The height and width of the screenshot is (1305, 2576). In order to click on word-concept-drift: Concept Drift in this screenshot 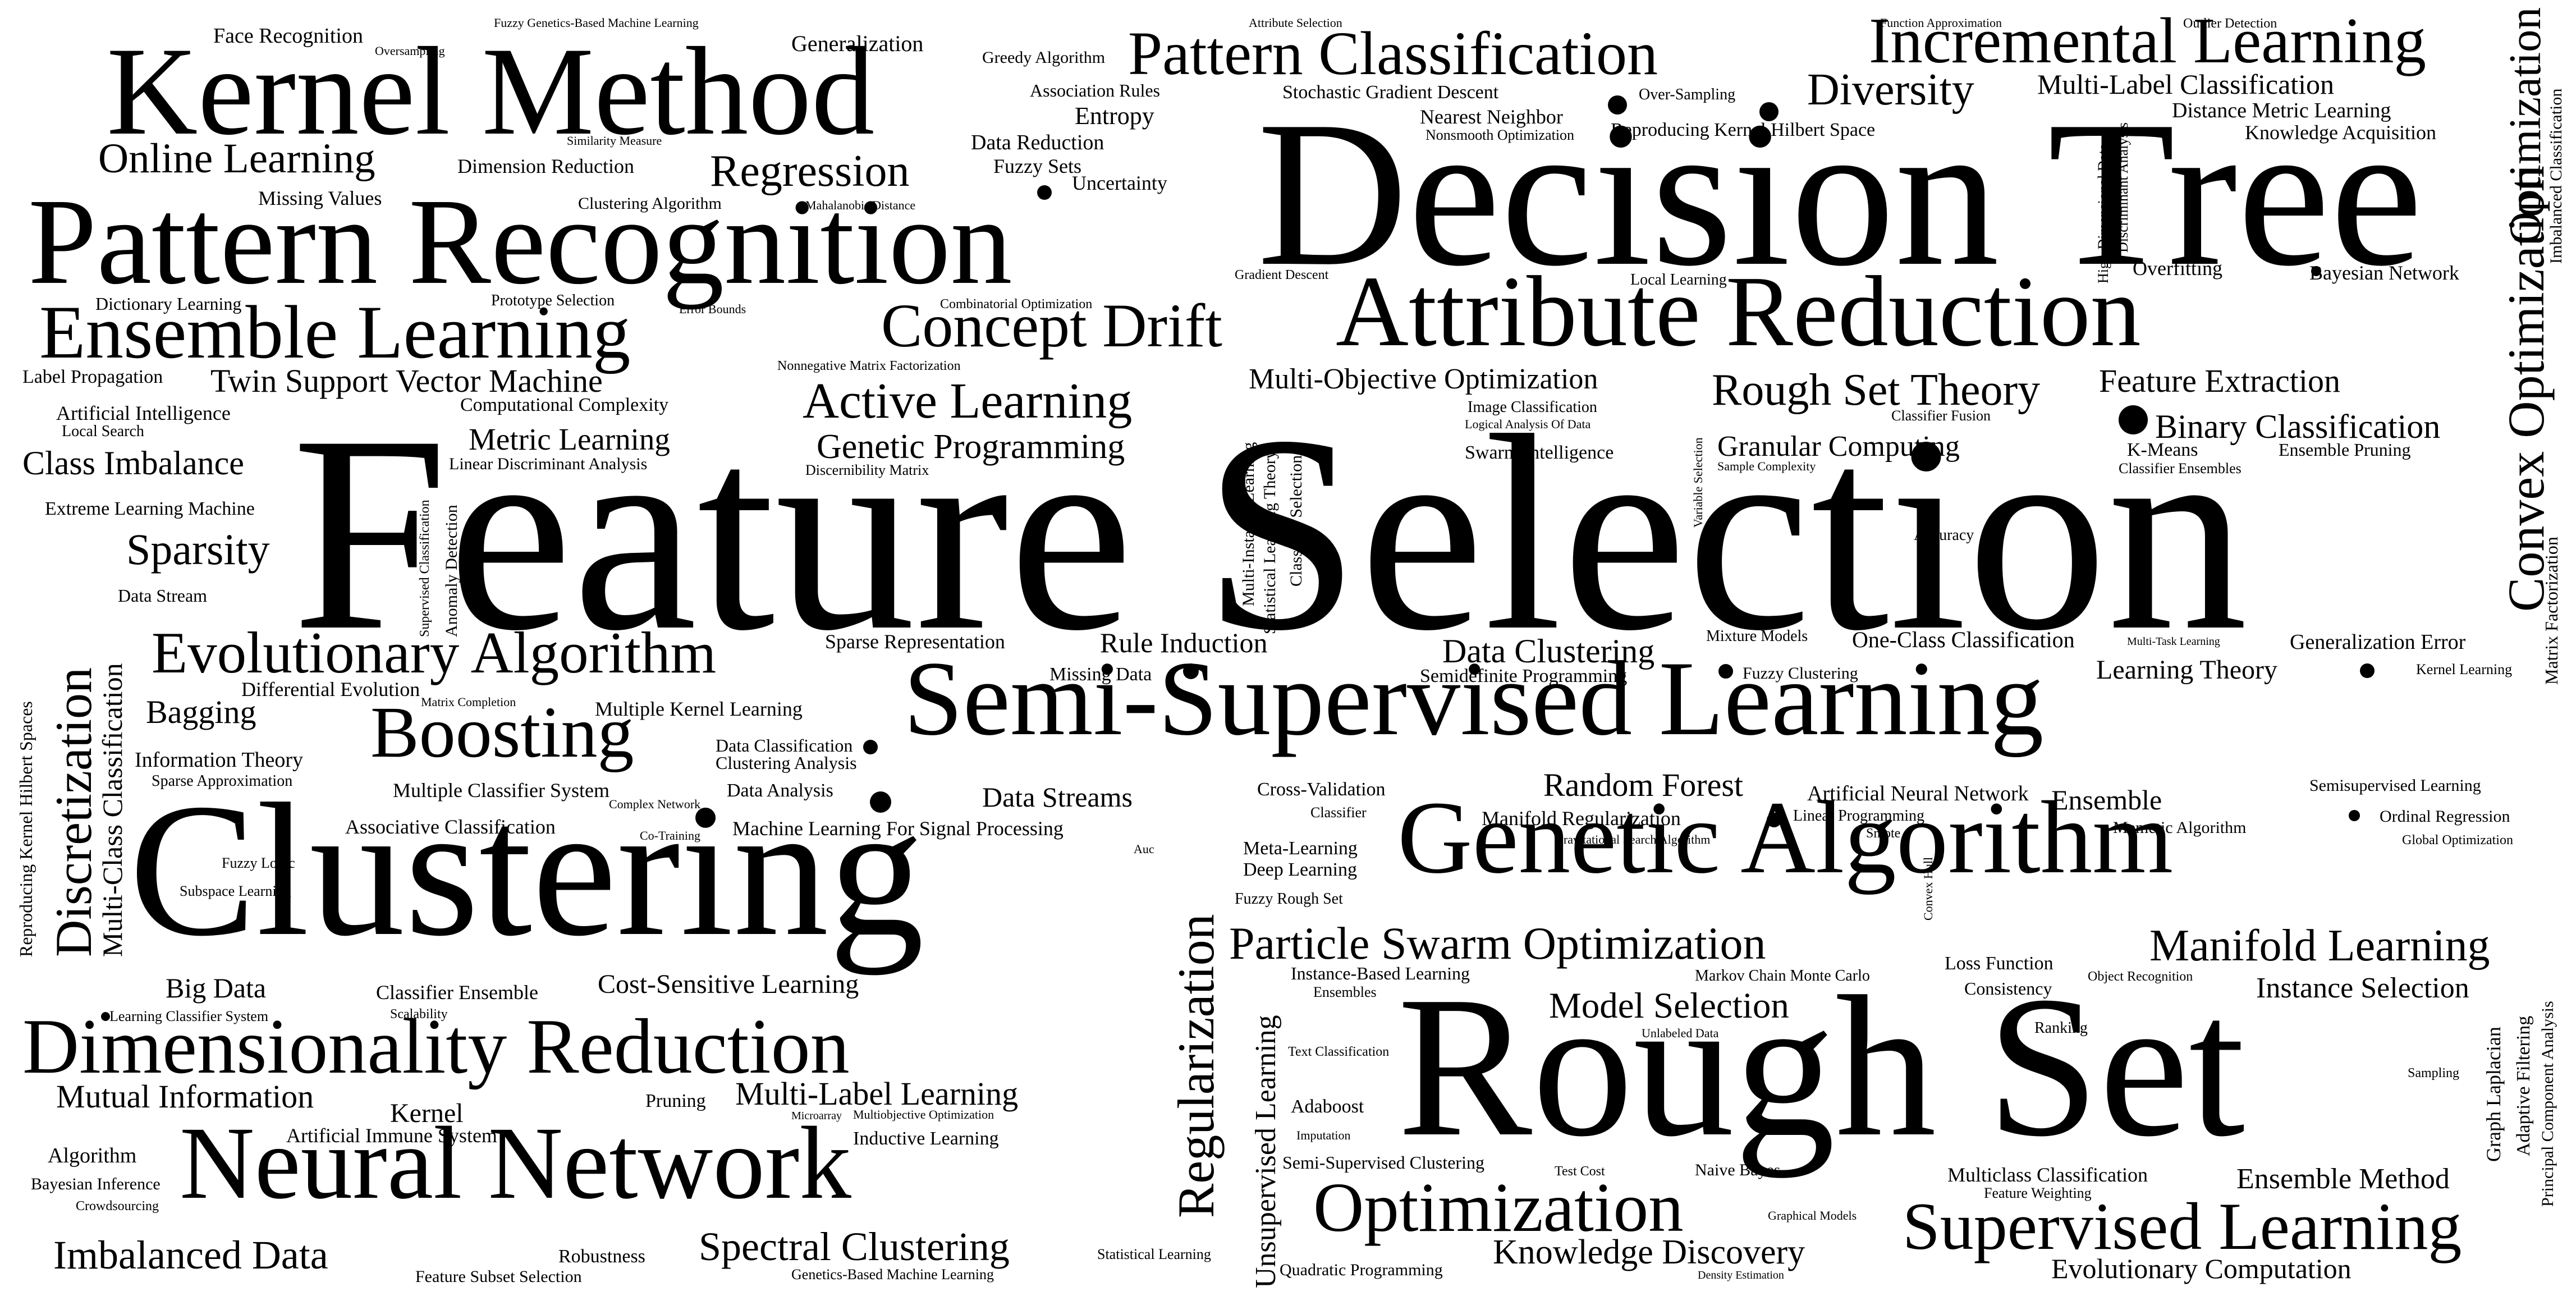, I will do `click(1051, 325)`.